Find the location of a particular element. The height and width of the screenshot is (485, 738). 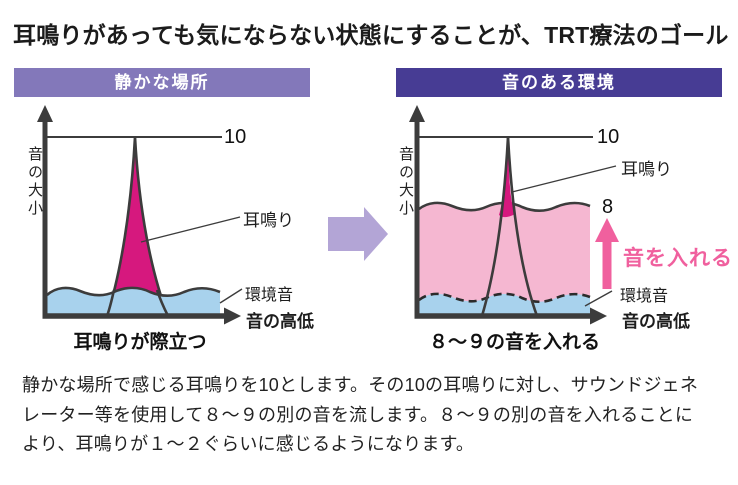

left-peak-value-label: 10 is located at coordinates (235, 137).